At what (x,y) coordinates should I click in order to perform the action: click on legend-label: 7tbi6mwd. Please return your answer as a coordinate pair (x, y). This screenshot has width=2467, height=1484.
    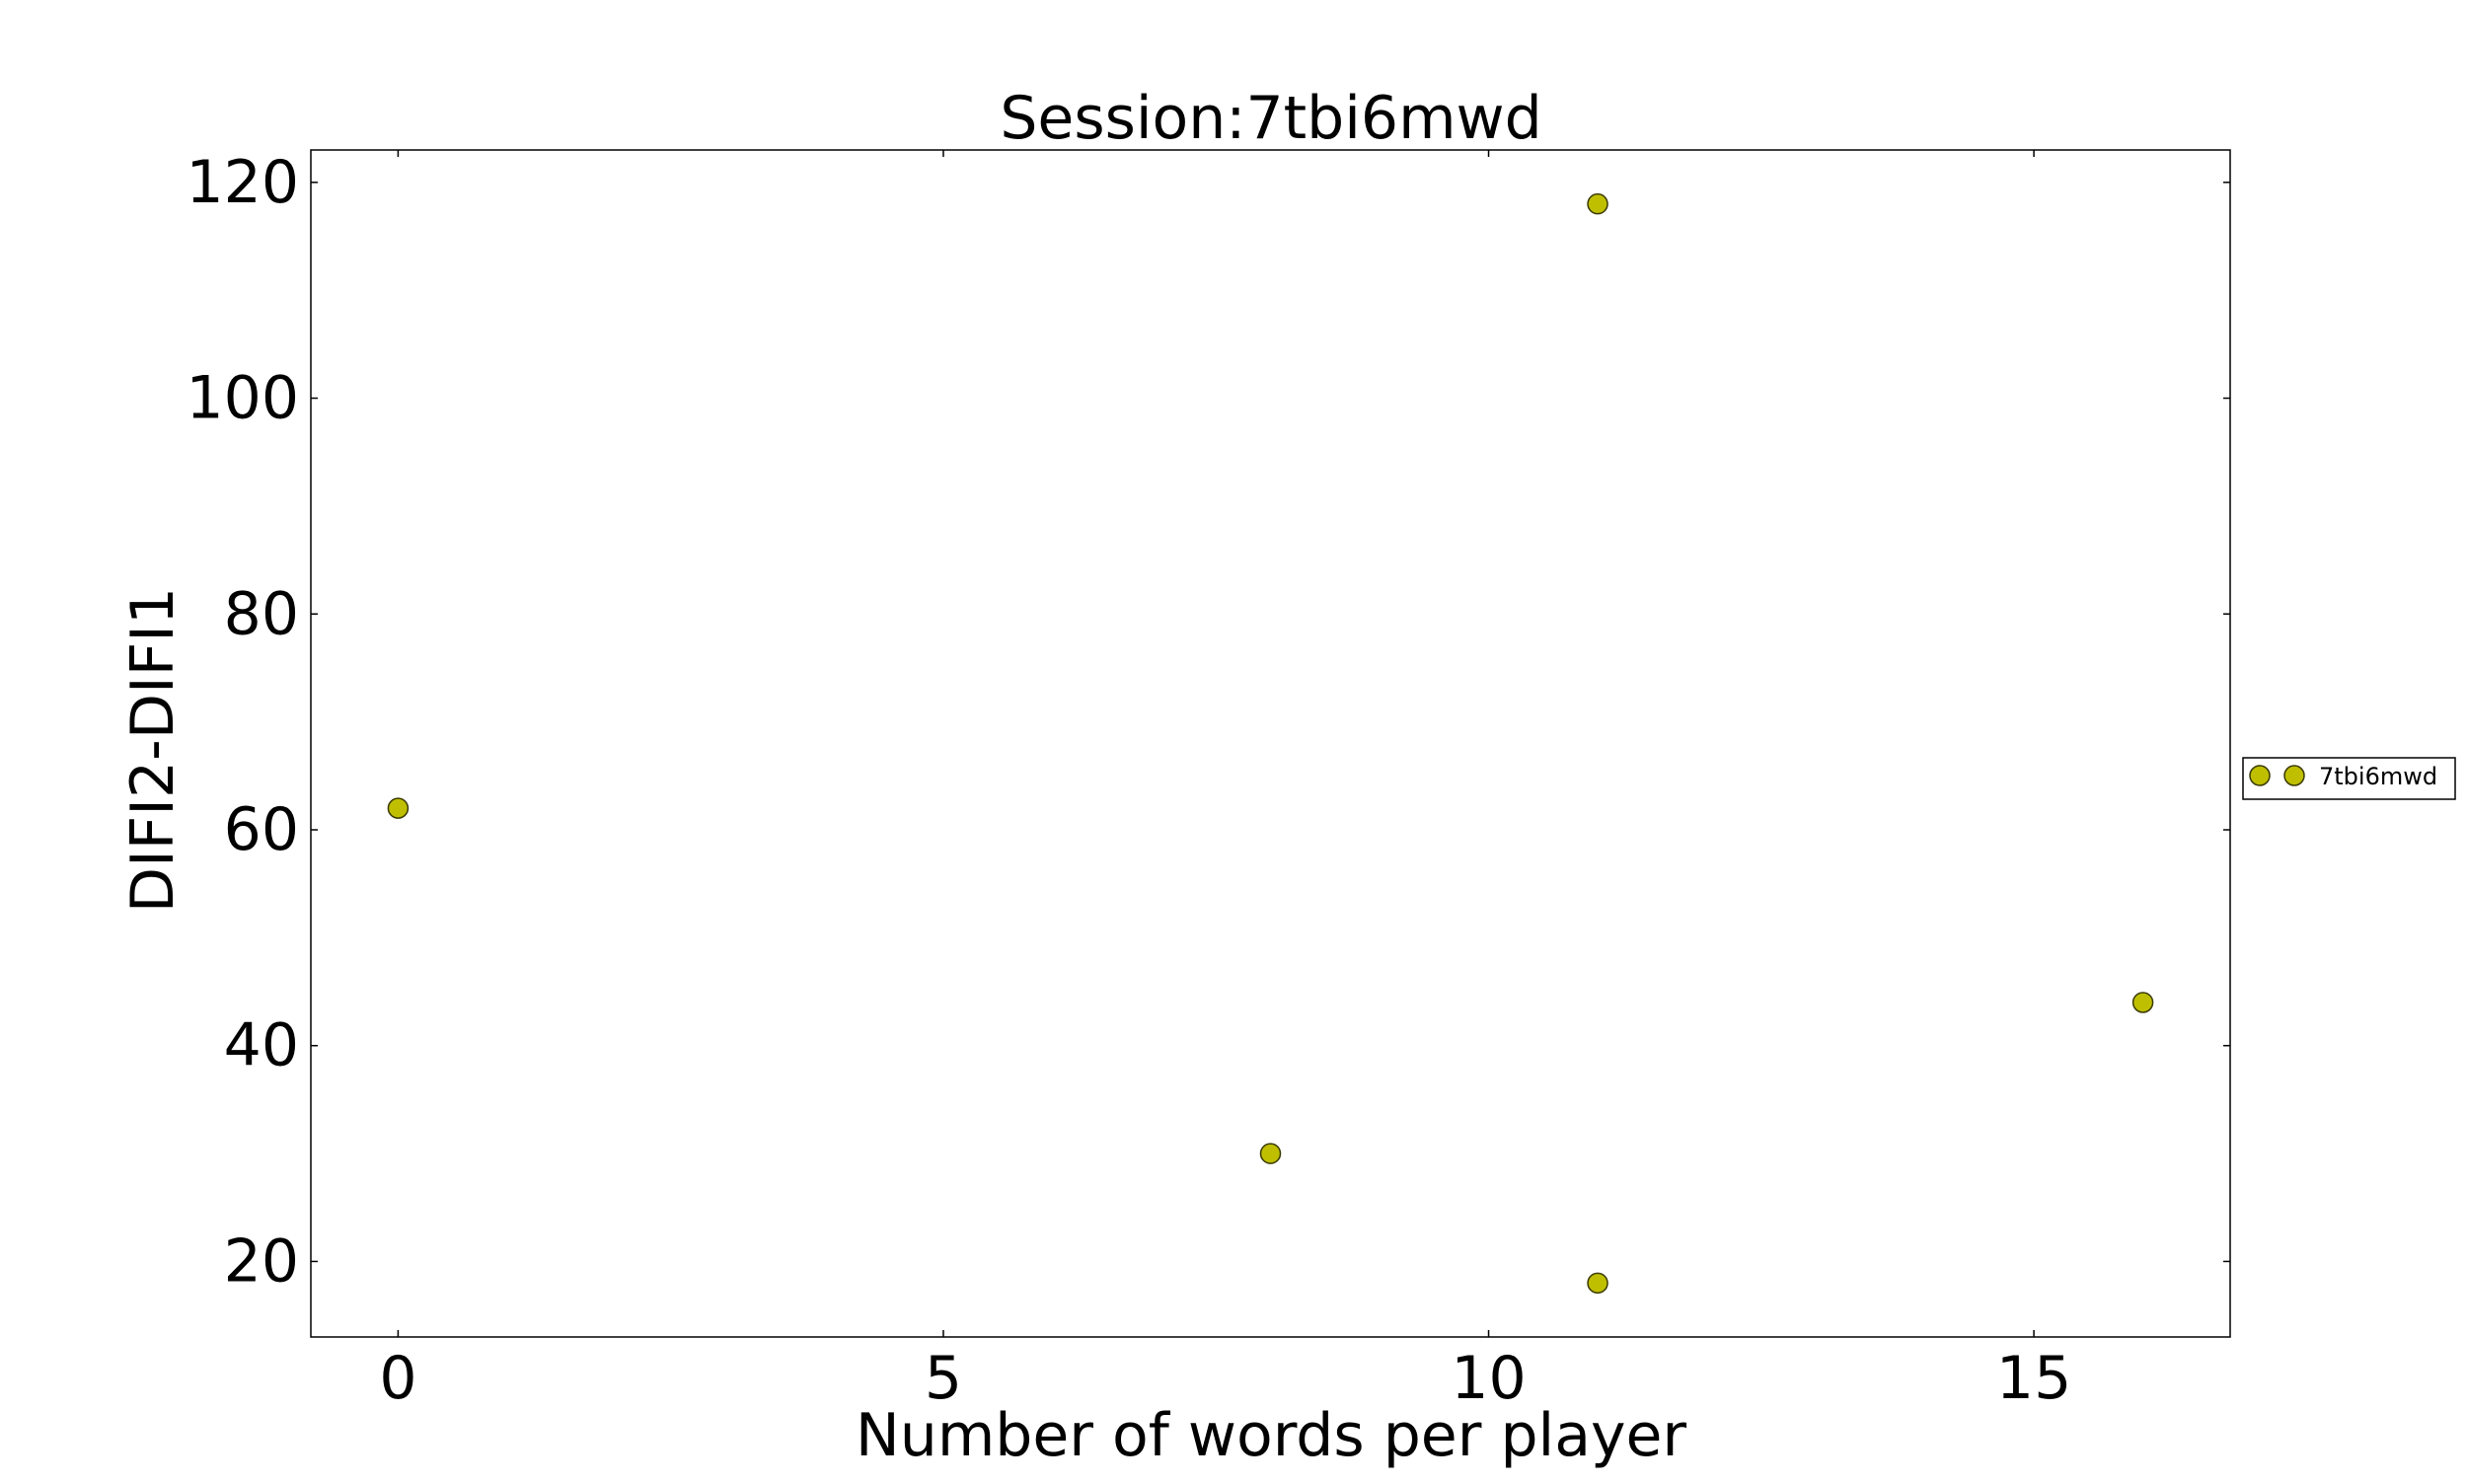
    Looking at the image, I should click on (2378, 776).